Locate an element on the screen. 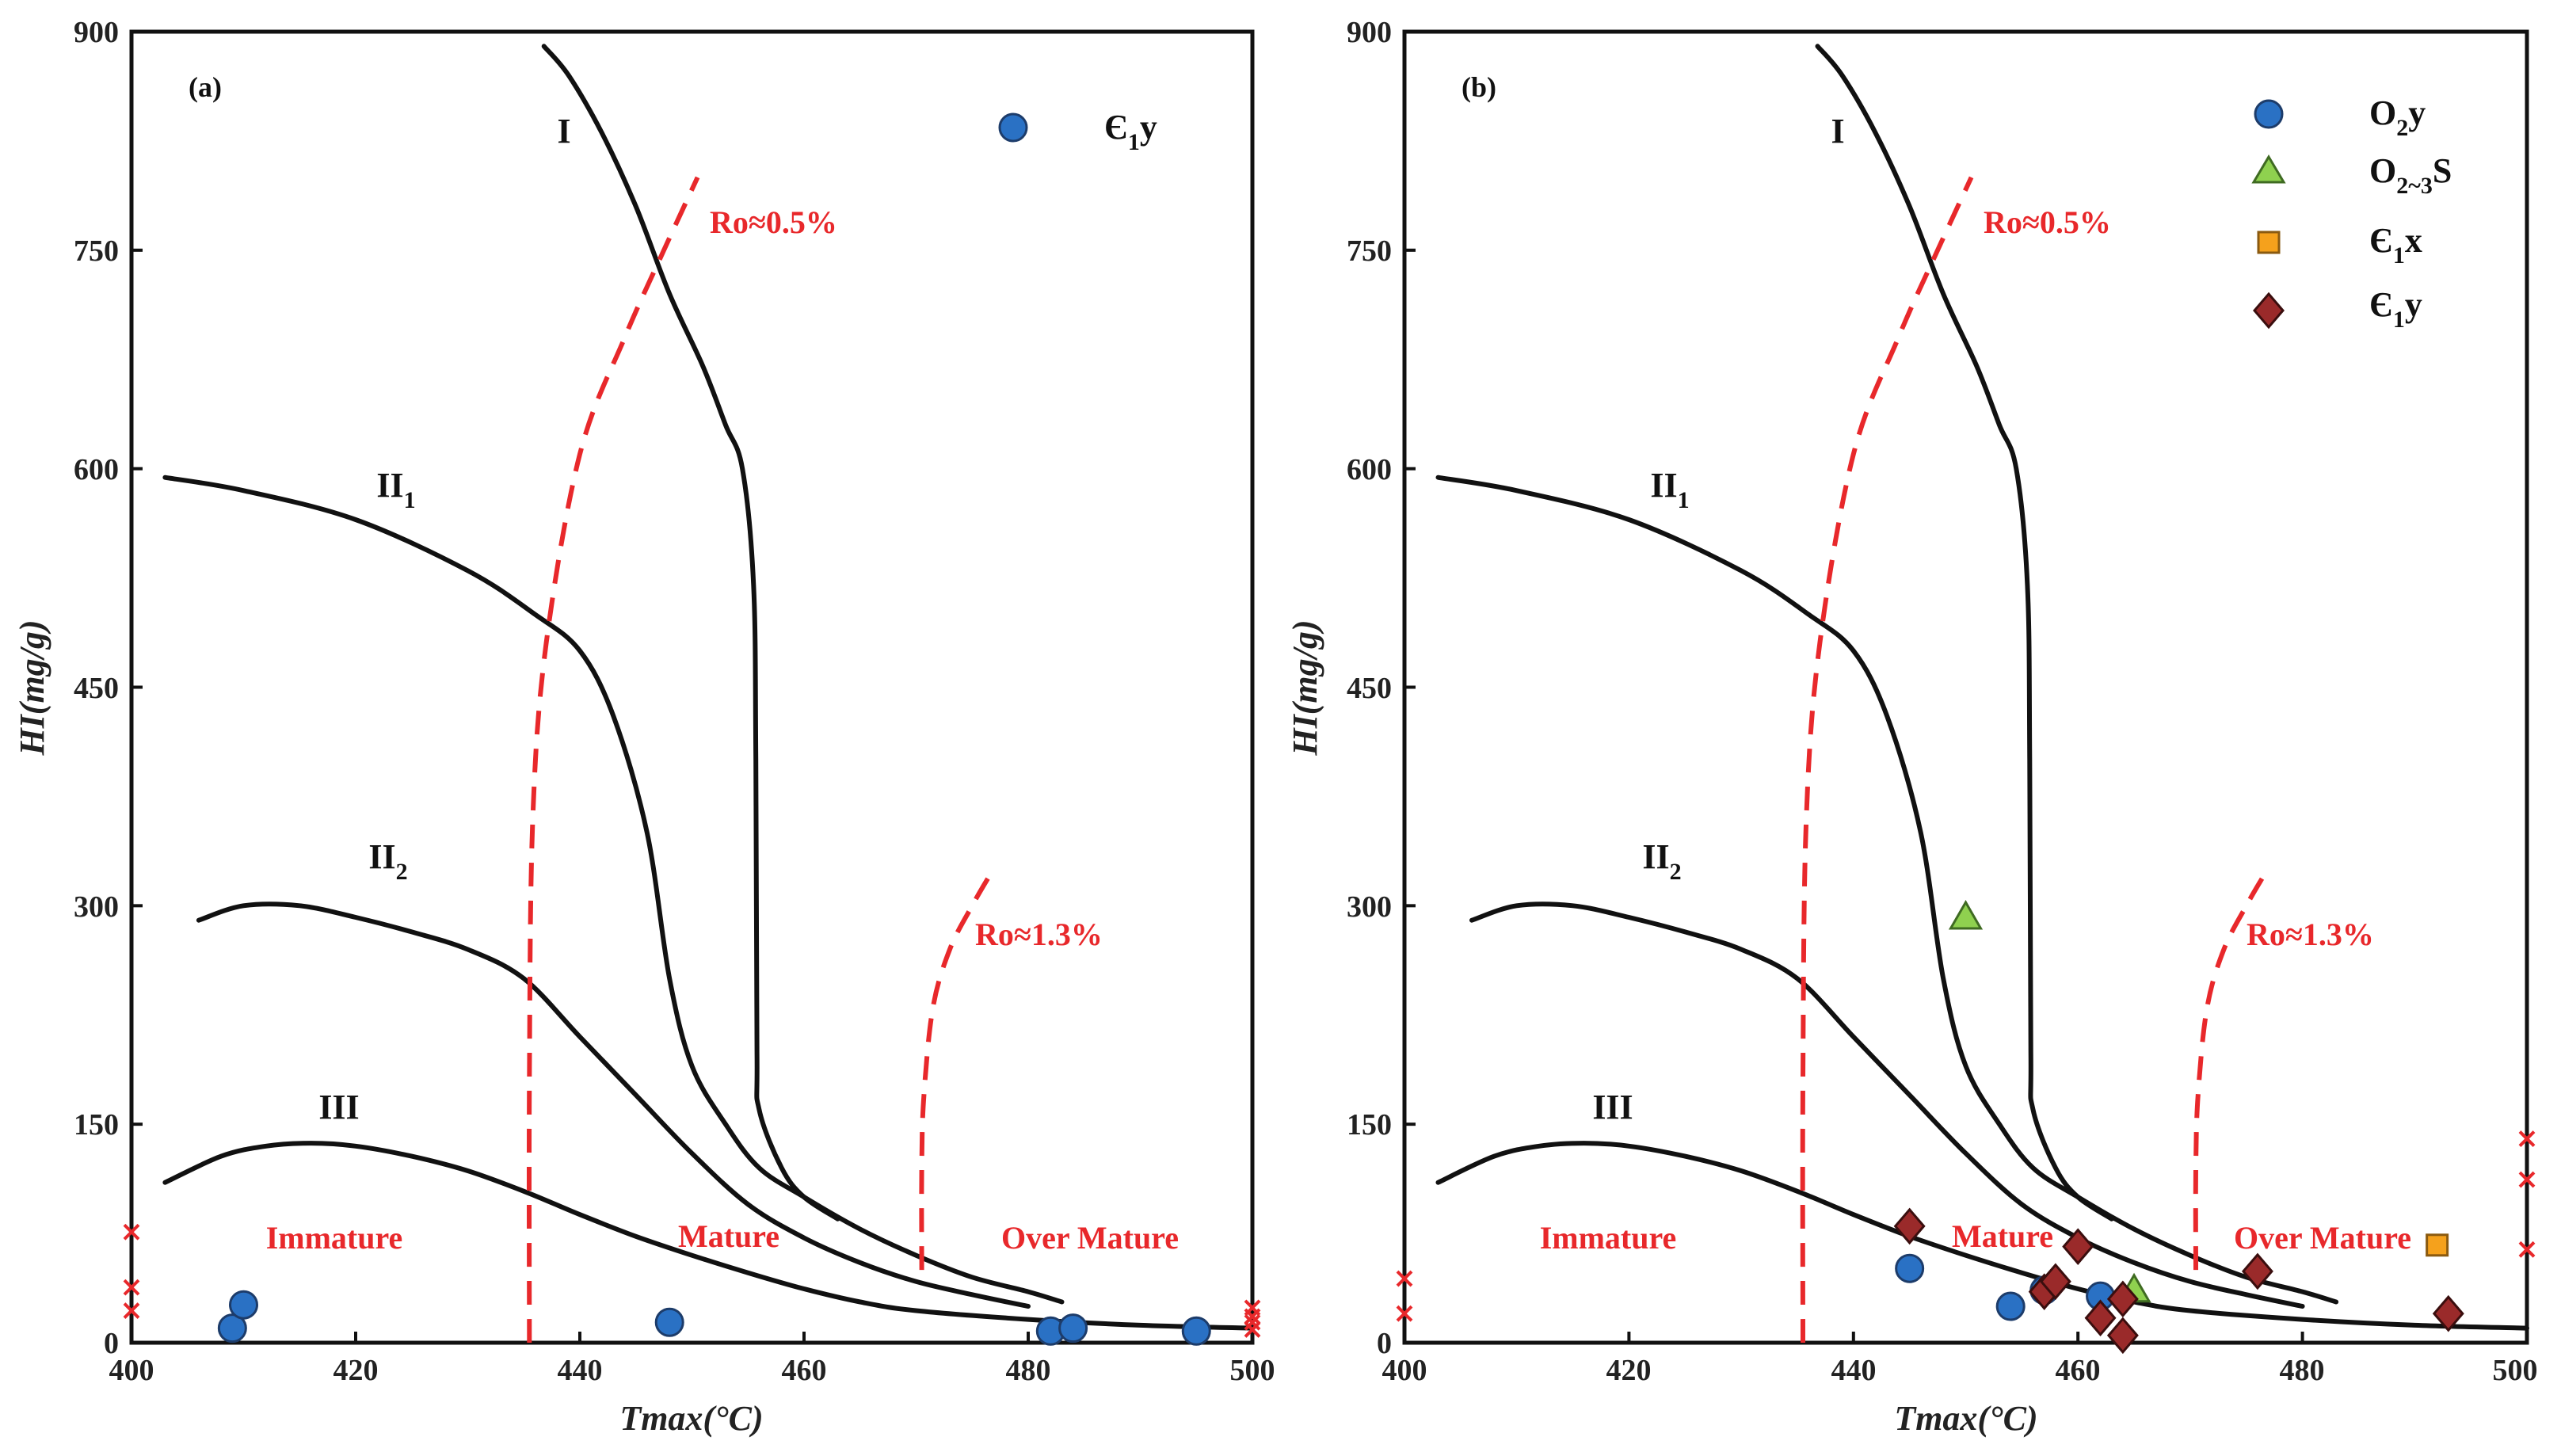  kerogen-curve-i is located at coordinates (690, 633).